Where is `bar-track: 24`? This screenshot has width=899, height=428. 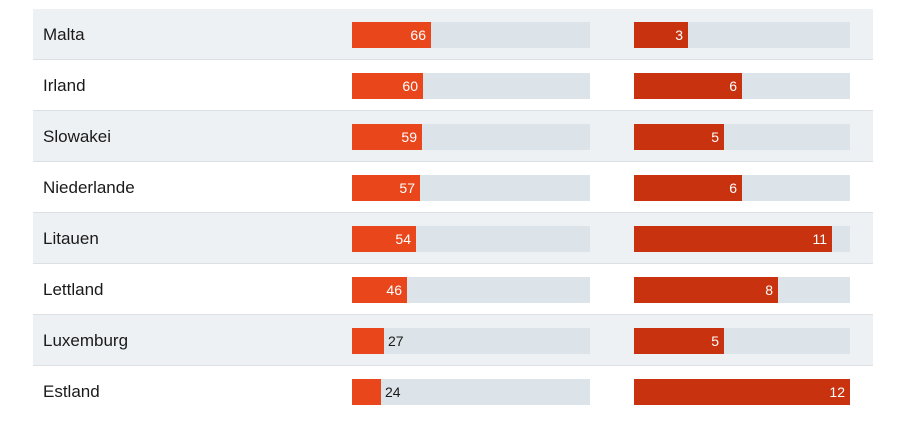 bar-track: 24 is located at coordinates (471, 392).